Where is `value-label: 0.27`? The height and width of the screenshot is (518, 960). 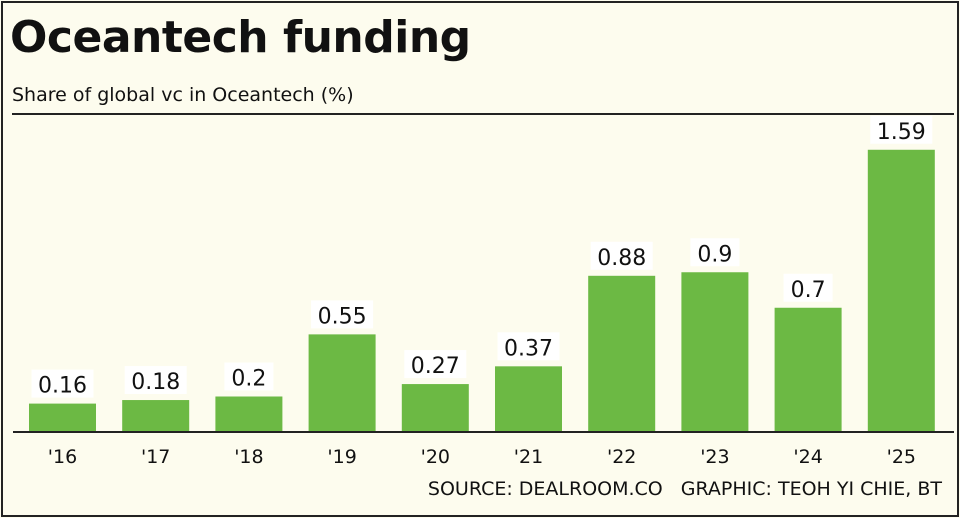 value-label: 0.27 is located at coordinates (435, 366).